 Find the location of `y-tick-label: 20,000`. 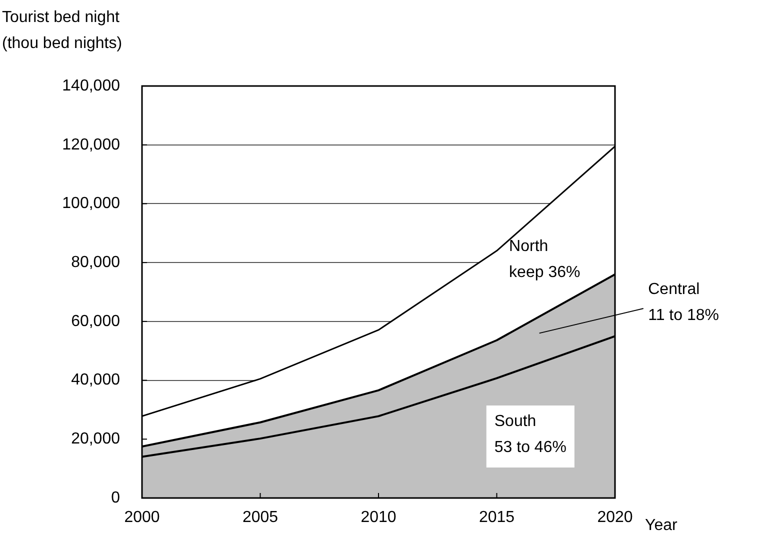

y-tick-label: 20,000 is located at coordinates (95, 439).